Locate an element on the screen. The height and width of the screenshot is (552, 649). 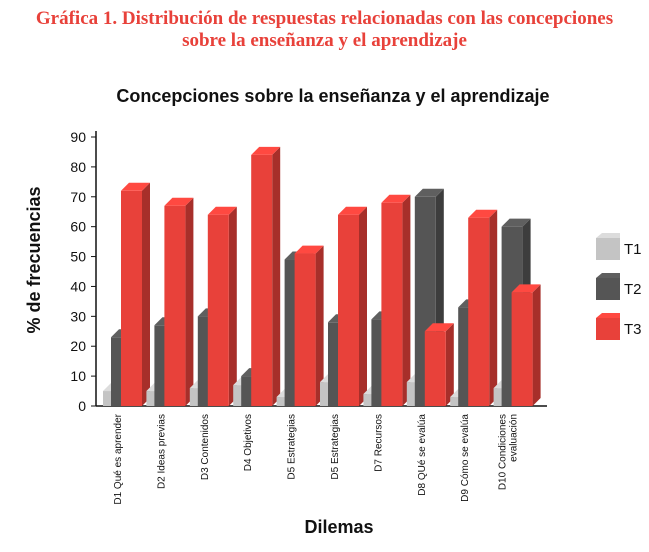
x-category-label: D2 Ideas previas is located at coordinates (161, 451).